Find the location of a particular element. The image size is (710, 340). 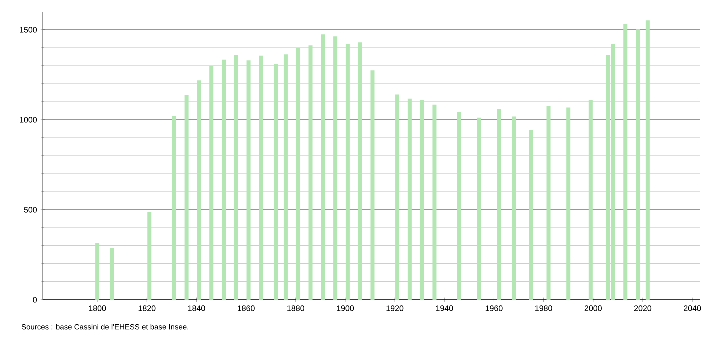

x-tick-label: 2000 is located at coordinates (593, 309).